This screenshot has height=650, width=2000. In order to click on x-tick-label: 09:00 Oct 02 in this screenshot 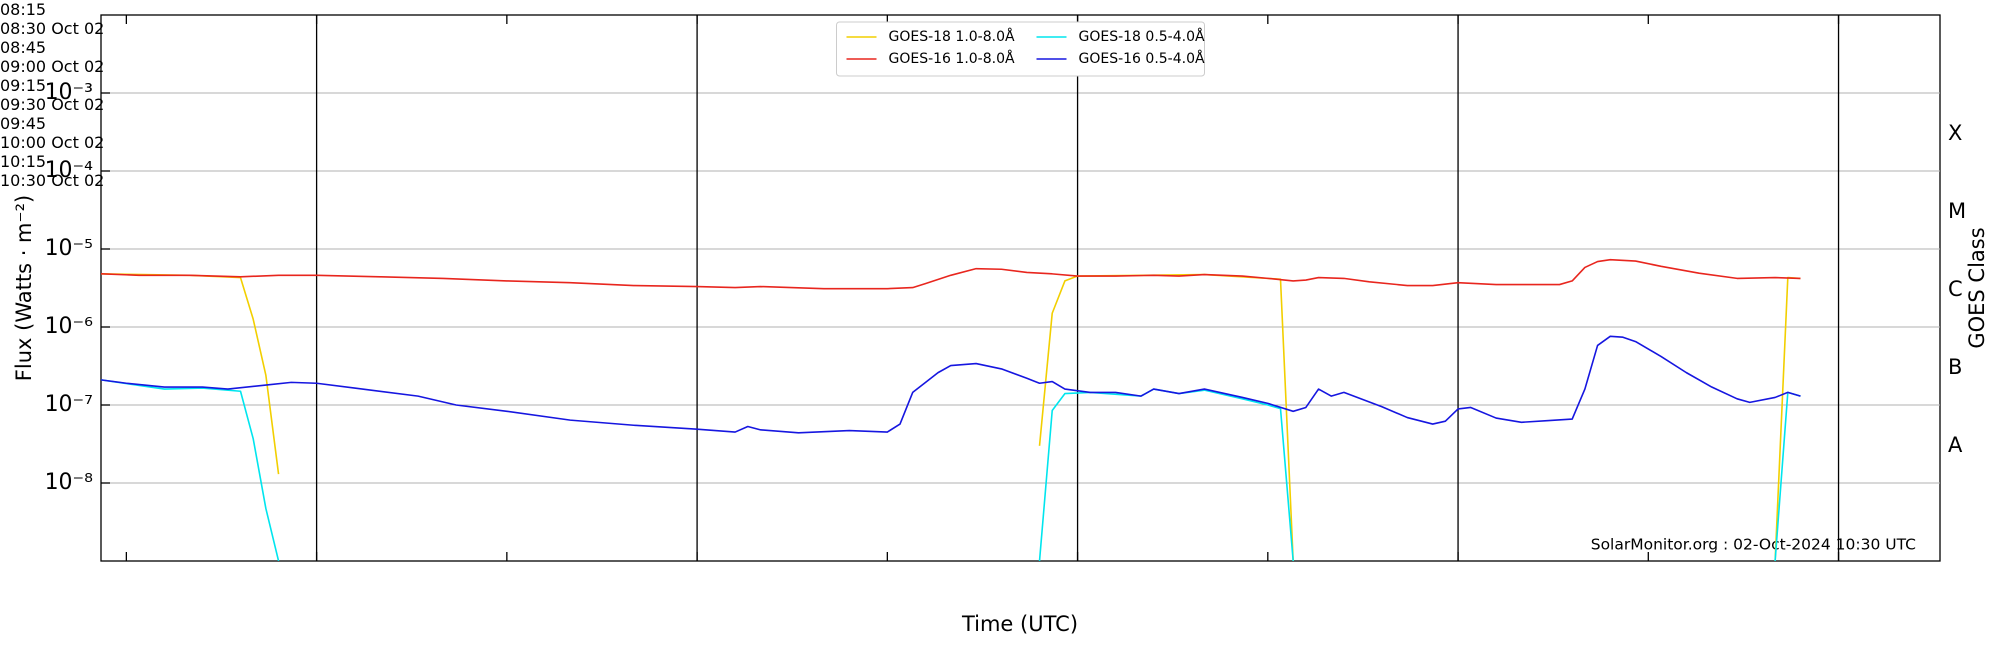, I will do `click(52, 66)`.